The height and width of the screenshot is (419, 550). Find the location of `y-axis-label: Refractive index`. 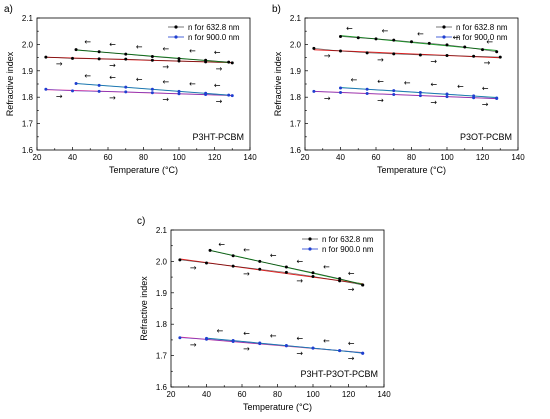

y-axis-label: Refractive index is located at coordinates (278, 83).